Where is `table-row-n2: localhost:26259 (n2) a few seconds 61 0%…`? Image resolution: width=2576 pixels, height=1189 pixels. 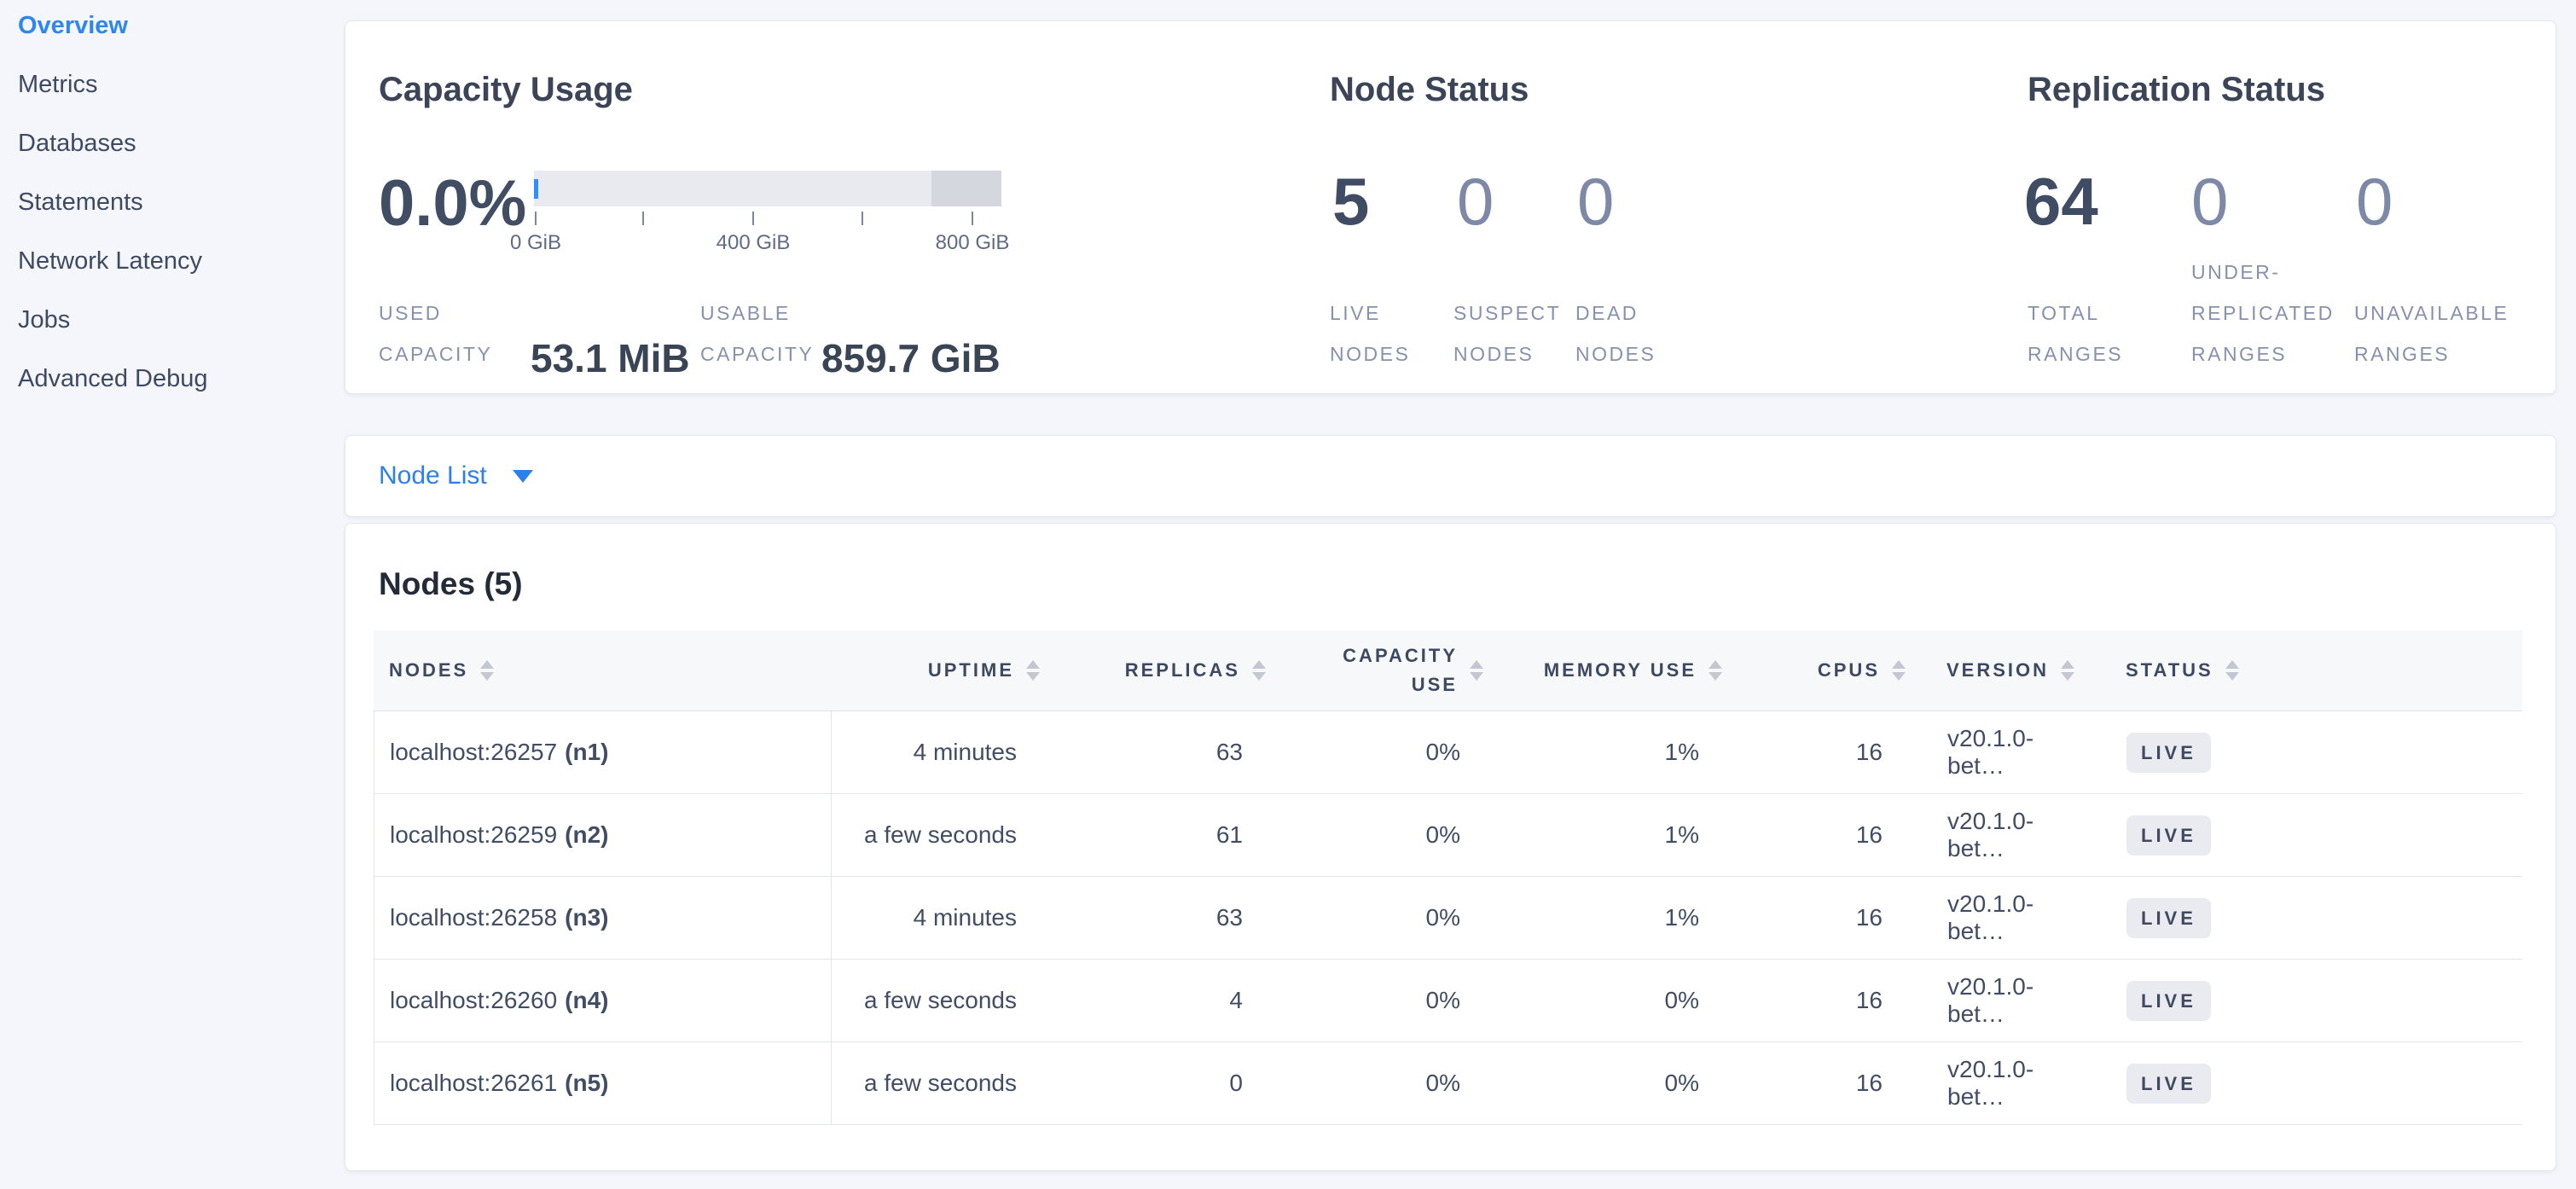
table-row-n2: localhost:26259 (n2) a few seconds 61 0%… is located at coordinates (1448, 835).